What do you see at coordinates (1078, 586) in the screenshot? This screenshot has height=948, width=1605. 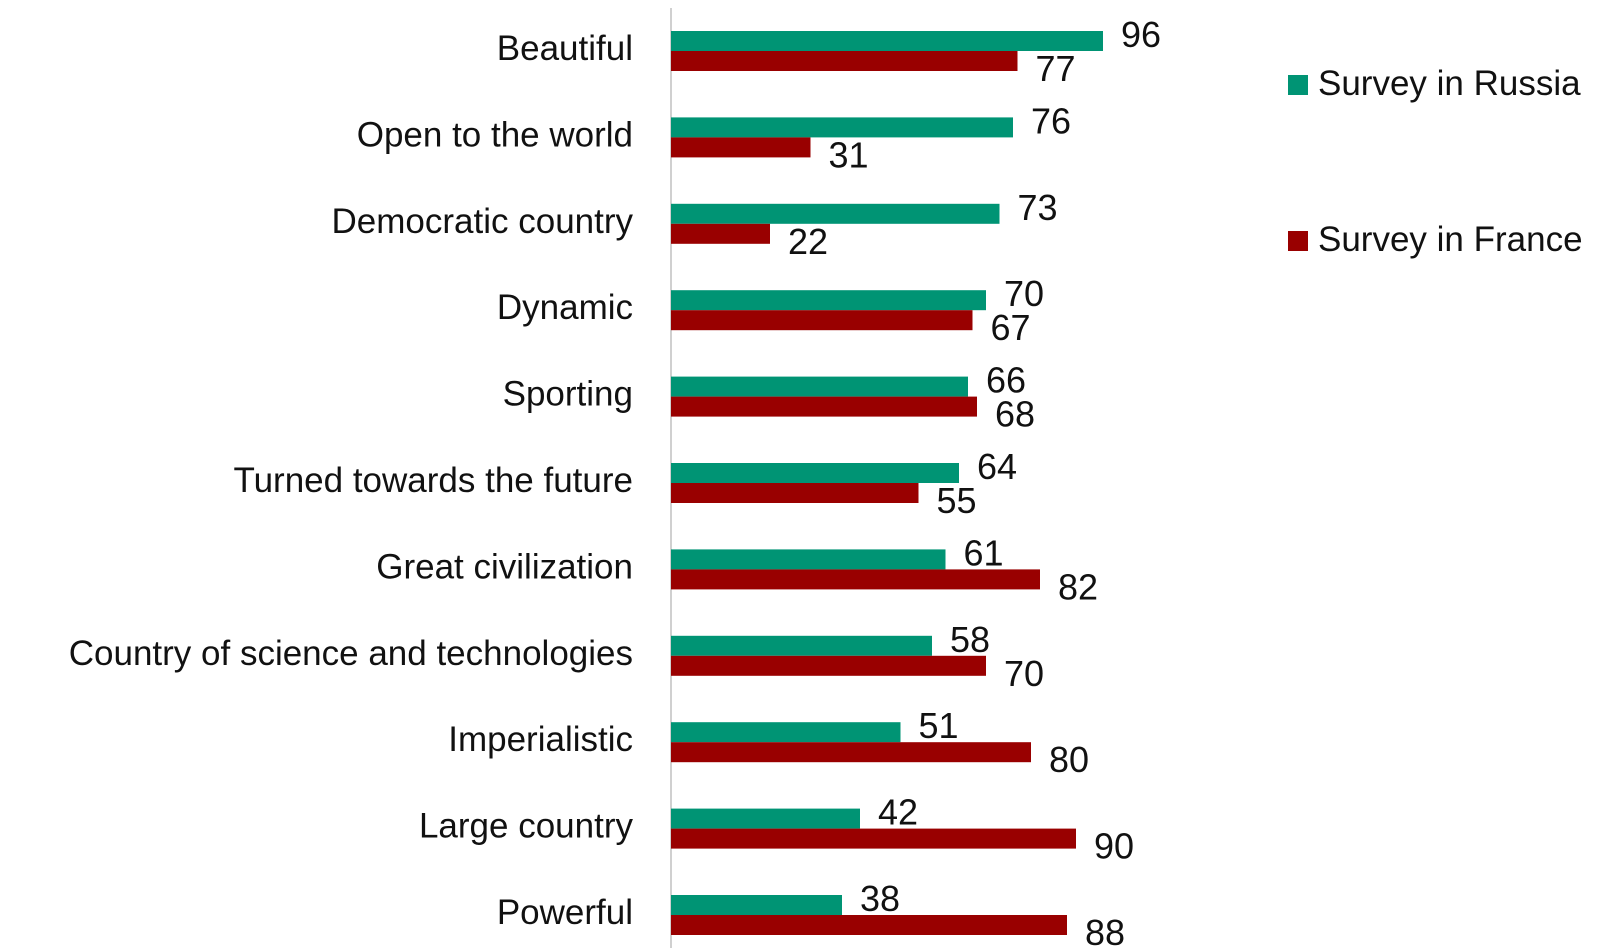 I see `data-label: 82` at bounding box center [1078, 586].